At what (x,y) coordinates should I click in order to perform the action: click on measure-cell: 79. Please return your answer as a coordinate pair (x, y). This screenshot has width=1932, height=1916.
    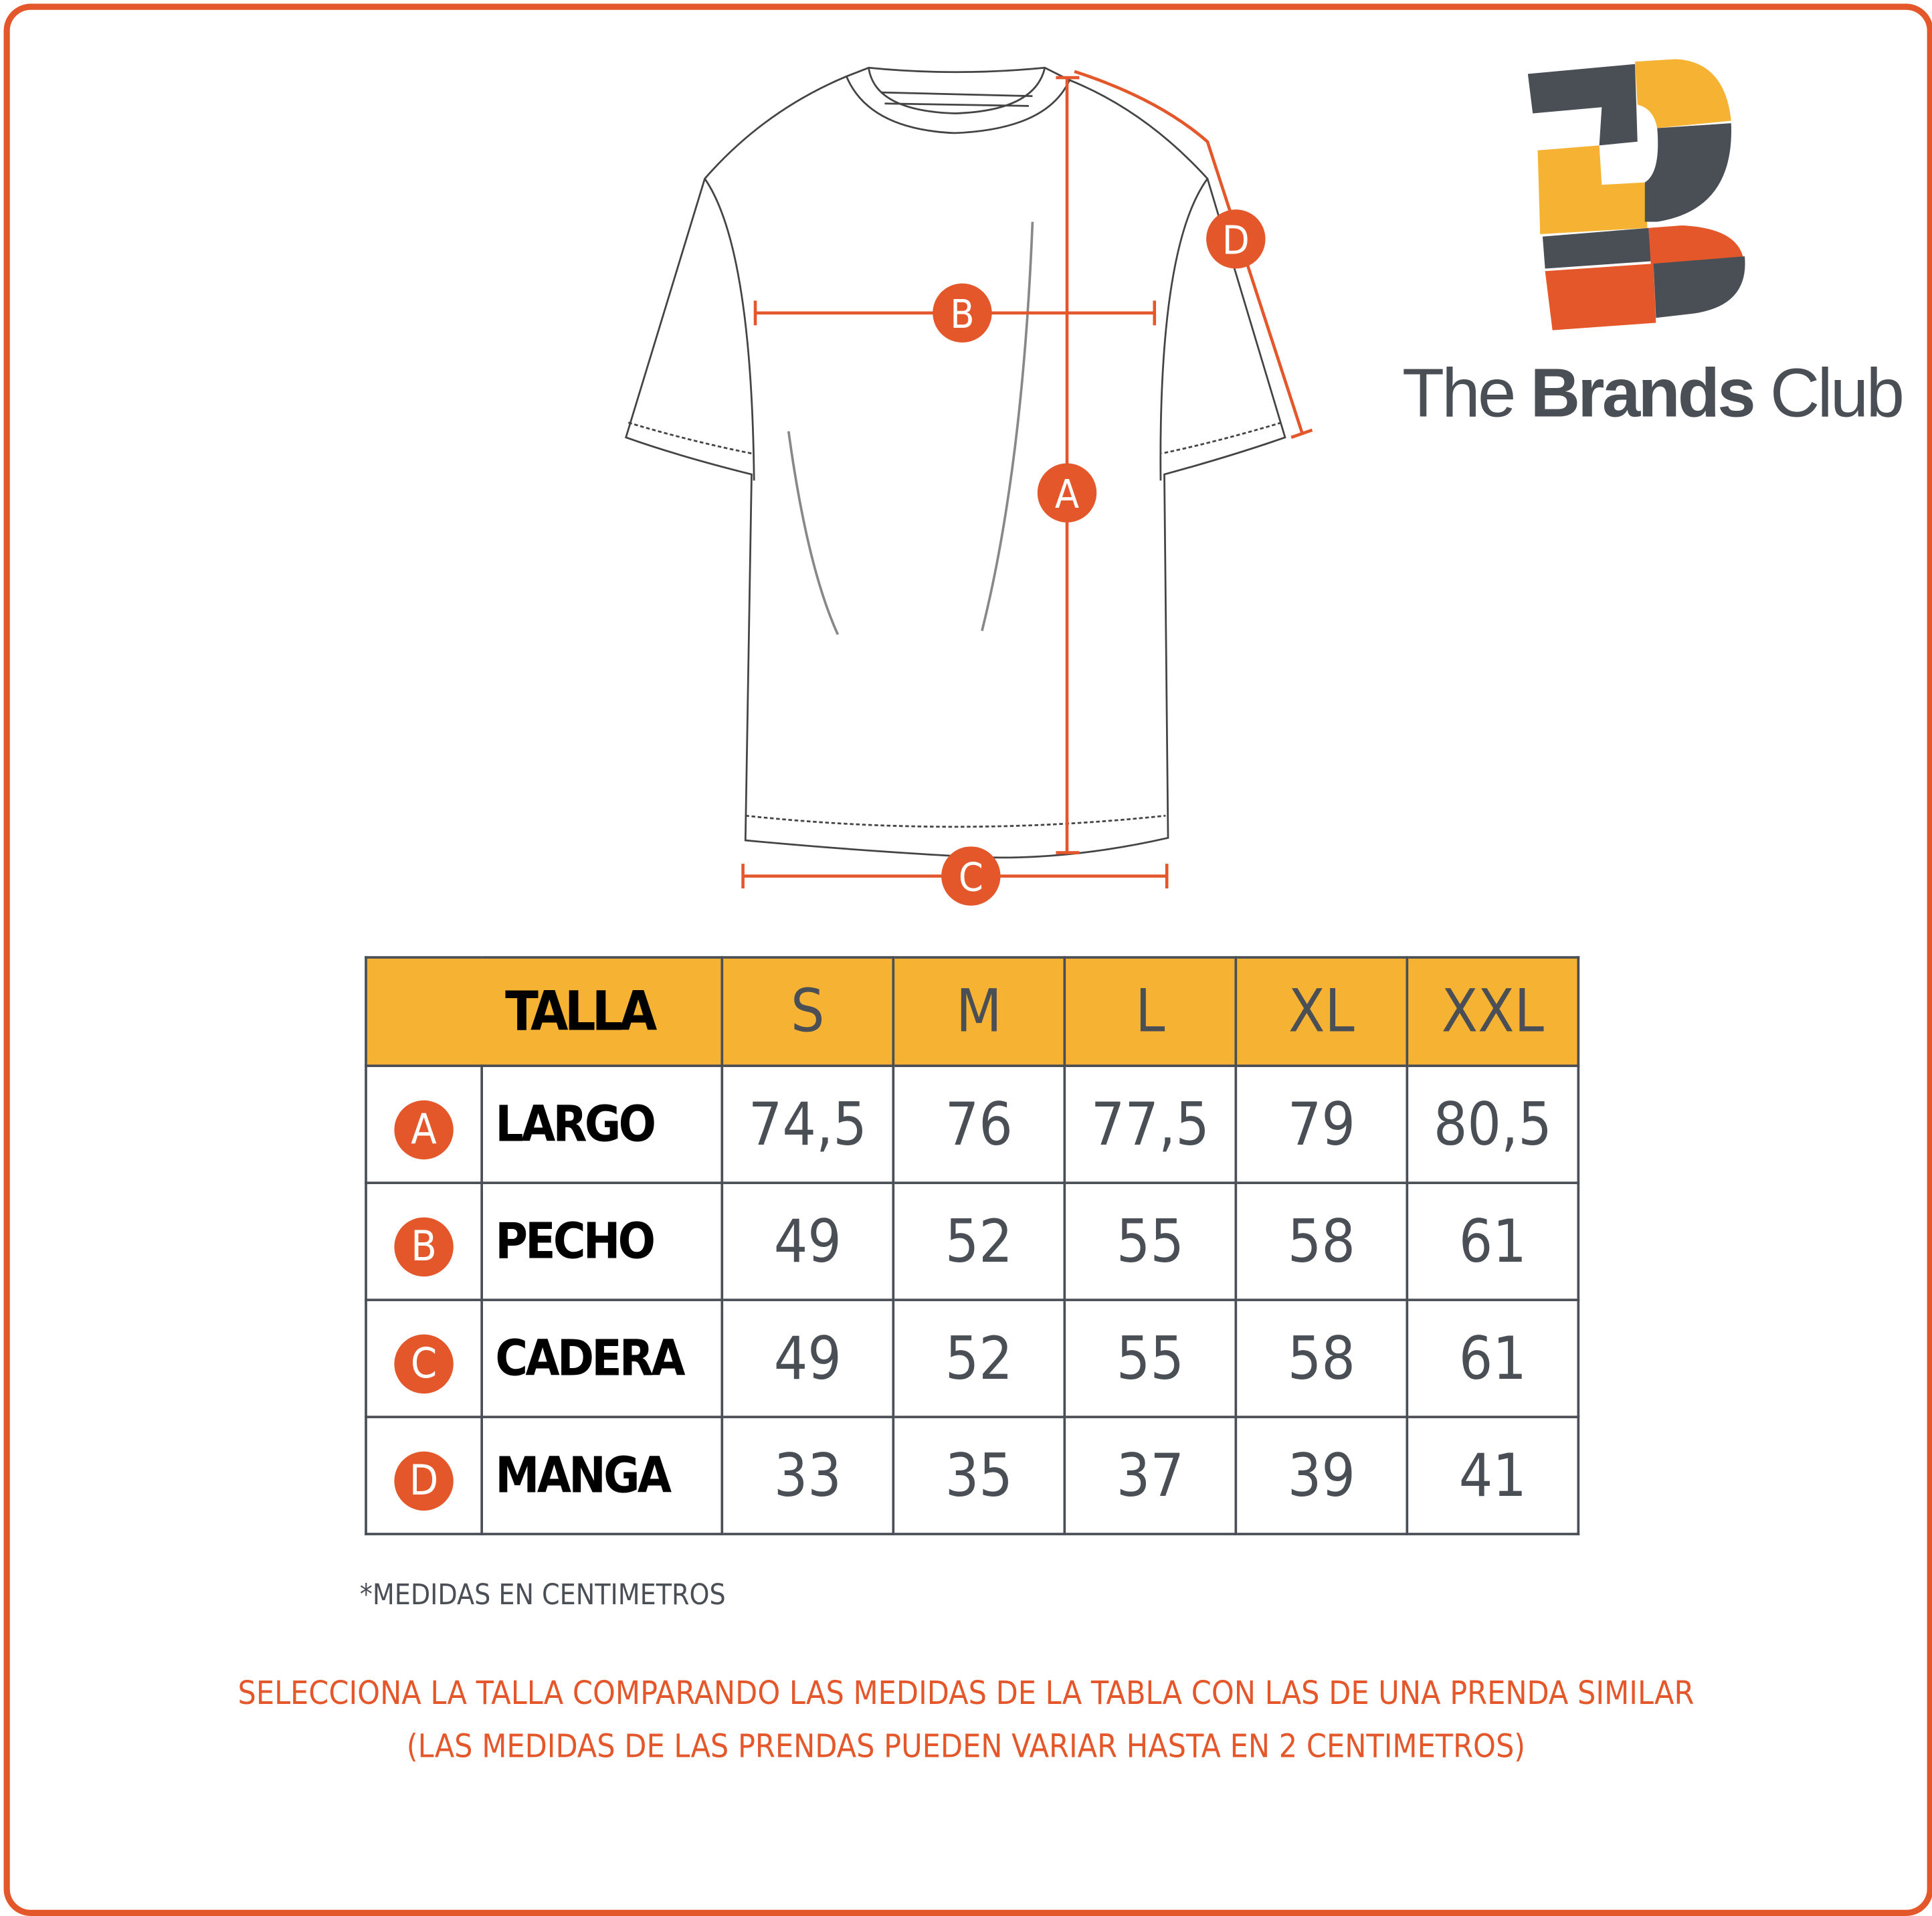
    Looking at the image, I should click on (1322, 1124).